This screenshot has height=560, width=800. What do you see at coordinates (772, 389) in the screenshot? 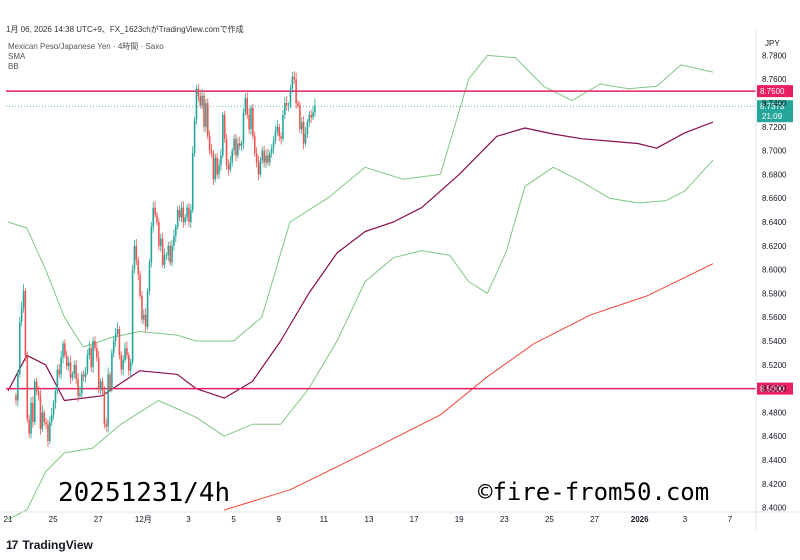
I see `horizontal-line-price-label: 8.5000` at bounding box center [772, 389].